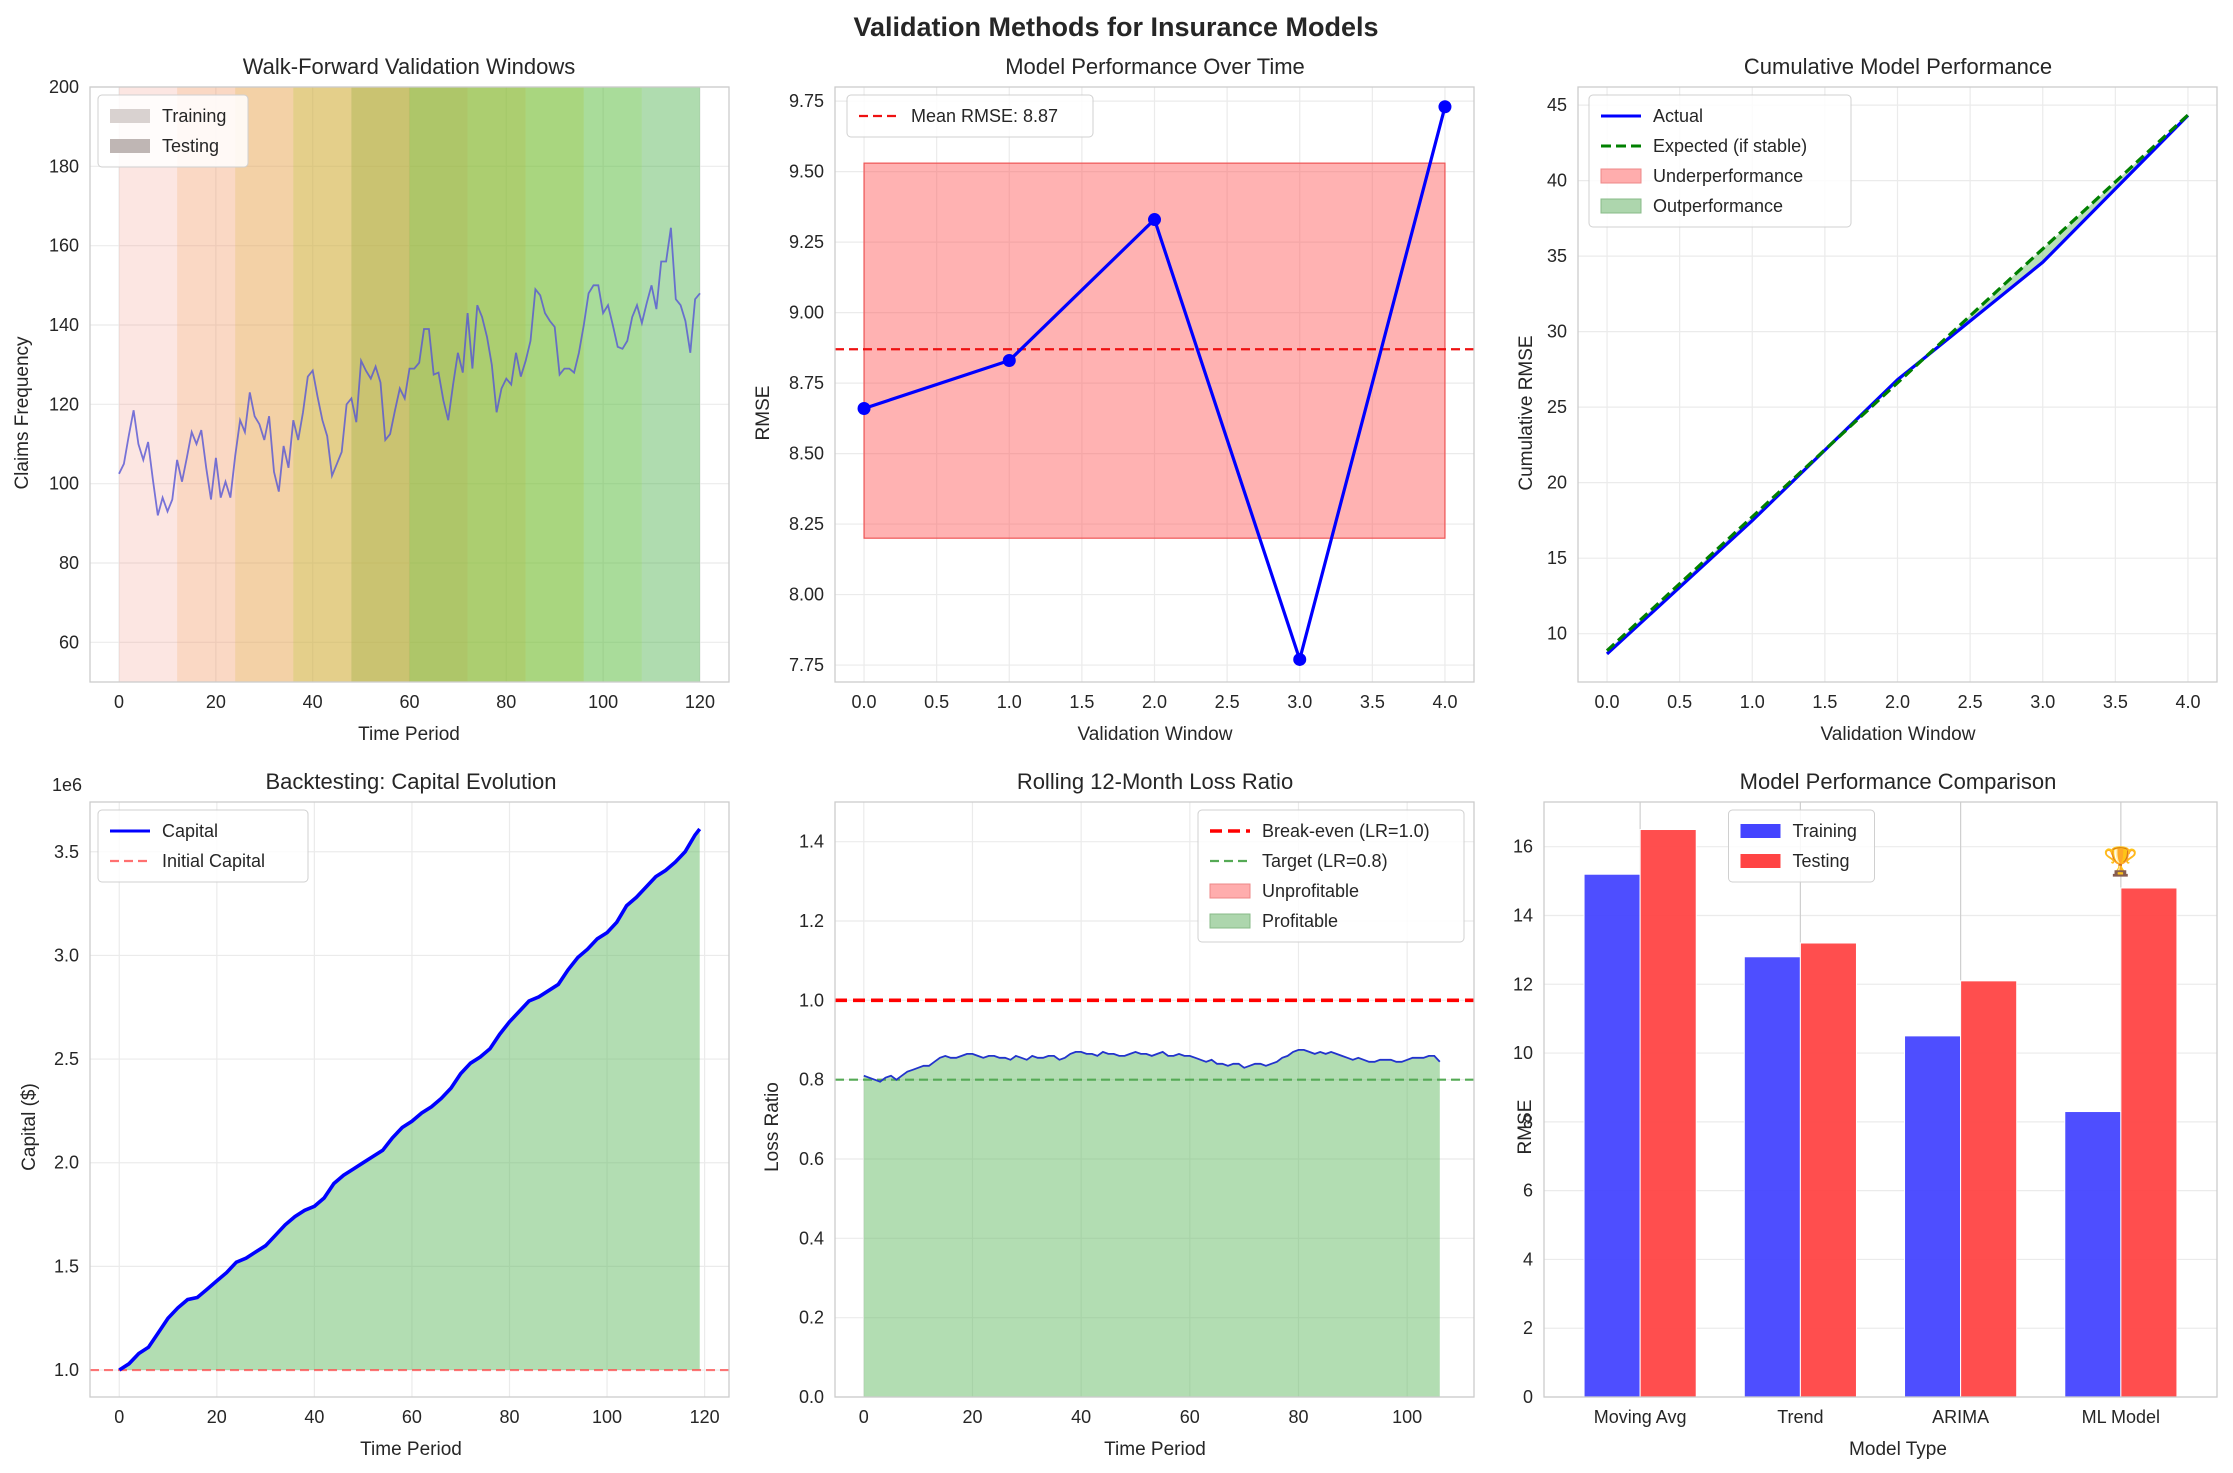 This screenshot has height=1473, width=2233. What do you see at coordinates (1155, 1449) in the screenshot?
I see `loss-ratio-xlabel: Time Period` at bounding box center [1155, 1449].